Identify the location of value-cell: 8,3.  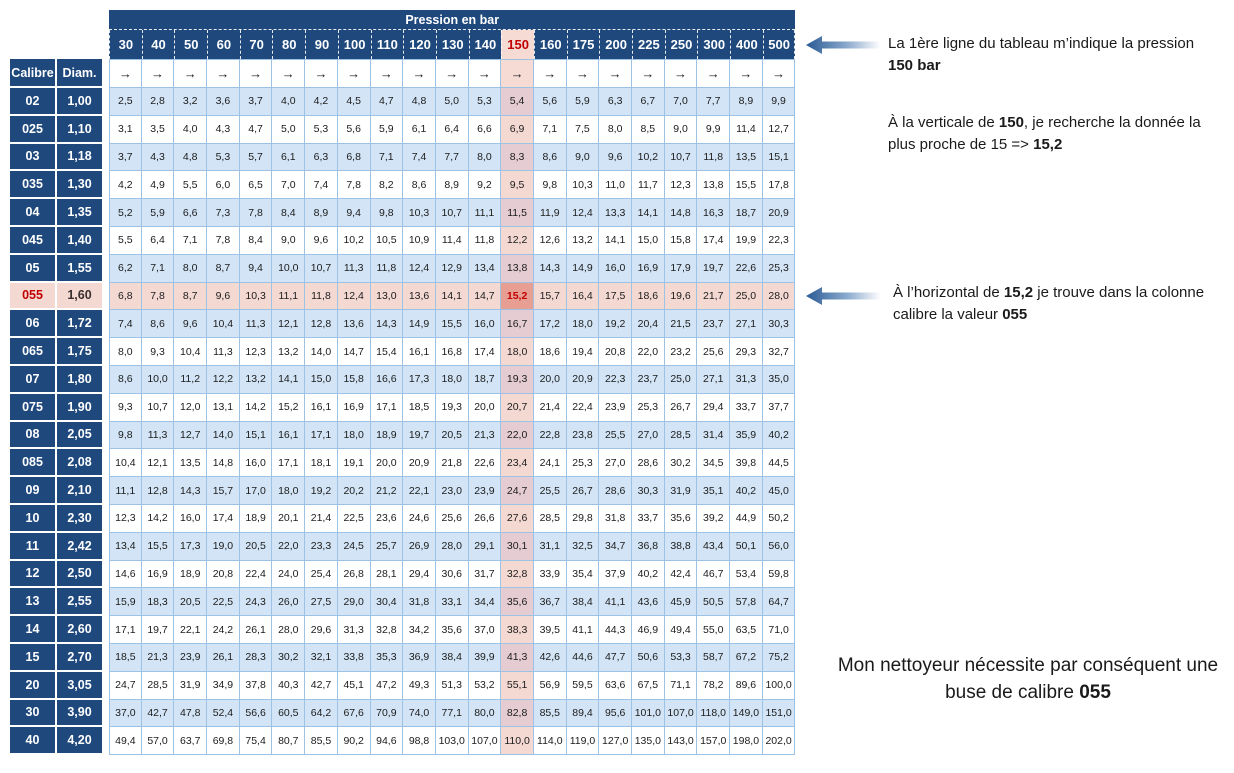
(517, 157).